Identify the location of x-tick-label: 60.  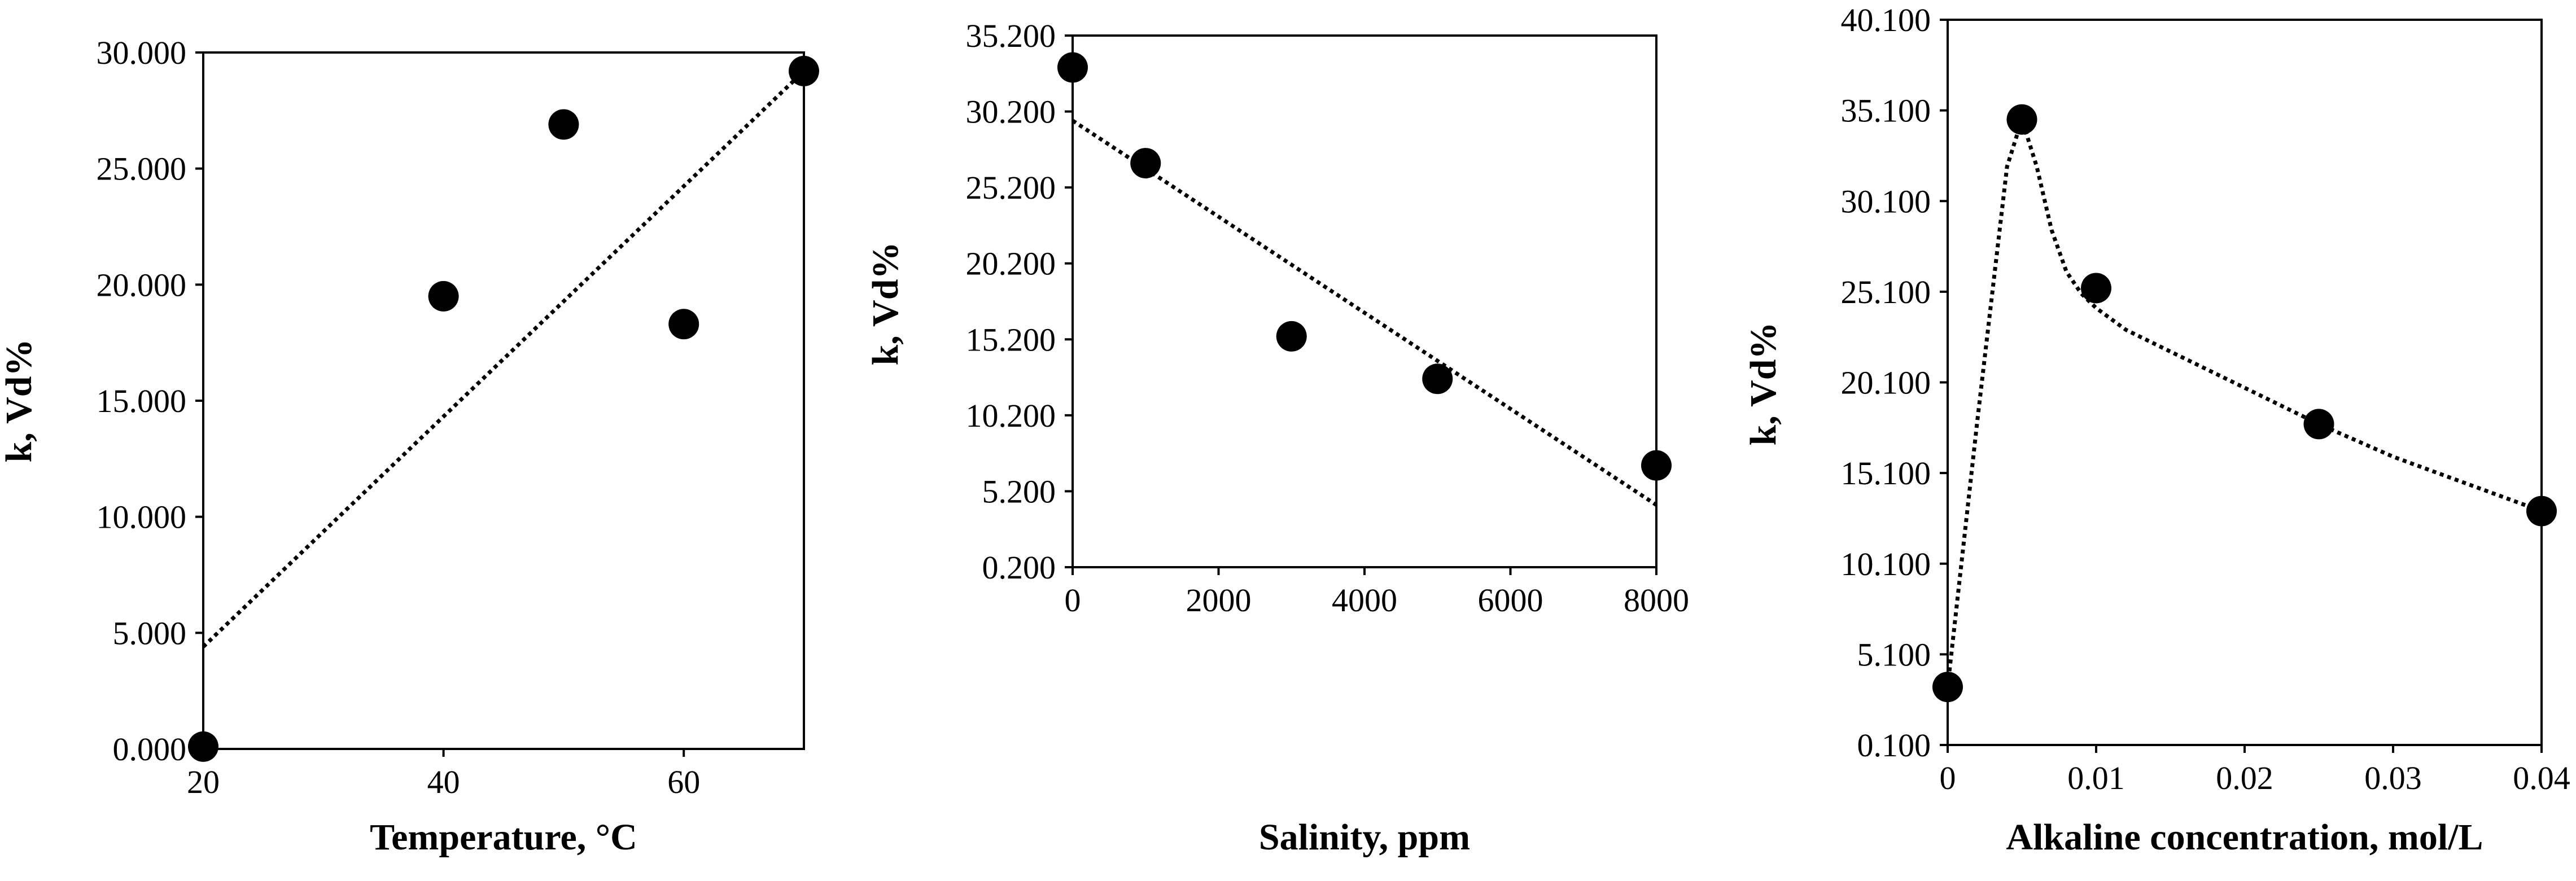
(683, 782).